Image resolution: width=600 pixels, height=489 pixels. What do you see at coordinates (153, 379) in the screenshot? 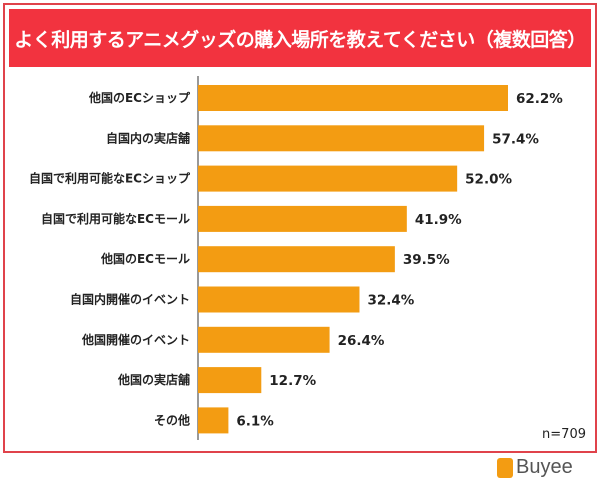
I see `category-label: 他国の実店舗` at bounding box center [153, 379].